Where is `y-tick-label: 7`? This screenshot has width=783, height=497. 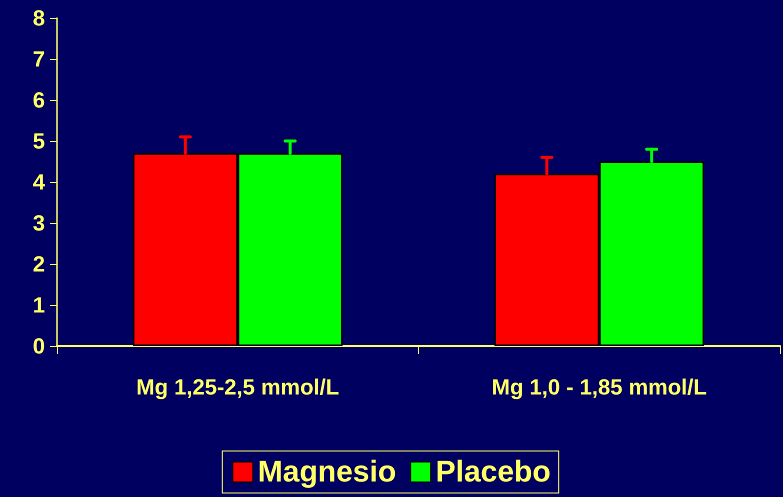 y-tick-label: 7 is located at coordinates (38, 59).